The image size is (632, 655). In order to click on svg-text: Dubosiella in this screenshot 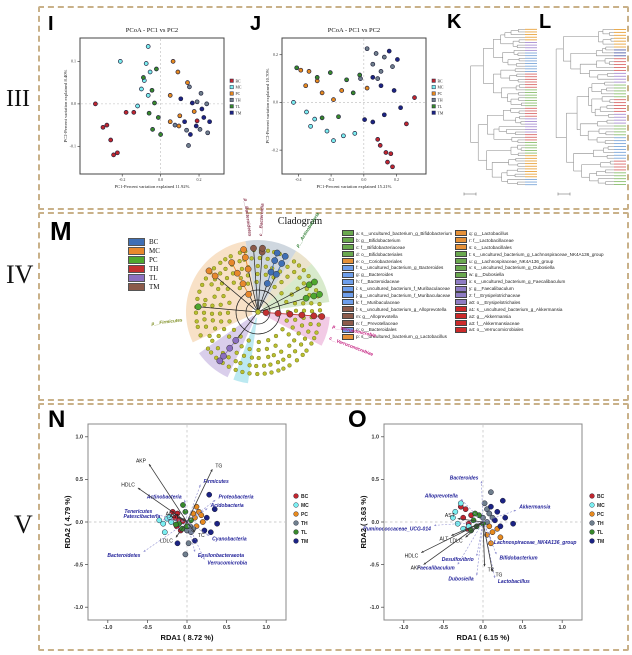, I will do `click(461, 580)`.